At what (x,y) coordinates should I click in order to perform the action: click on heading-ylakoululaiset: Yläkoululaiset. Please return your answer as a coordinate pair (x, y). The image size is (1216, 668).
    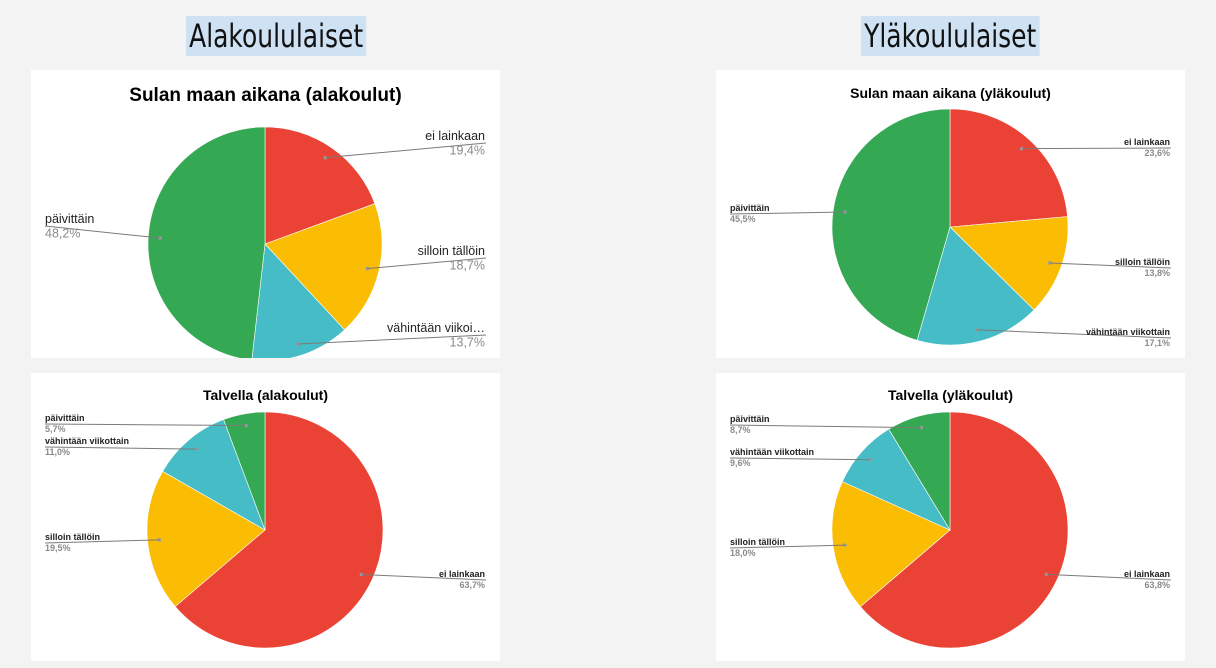
    Looking at the image, I should click on (950, 36).